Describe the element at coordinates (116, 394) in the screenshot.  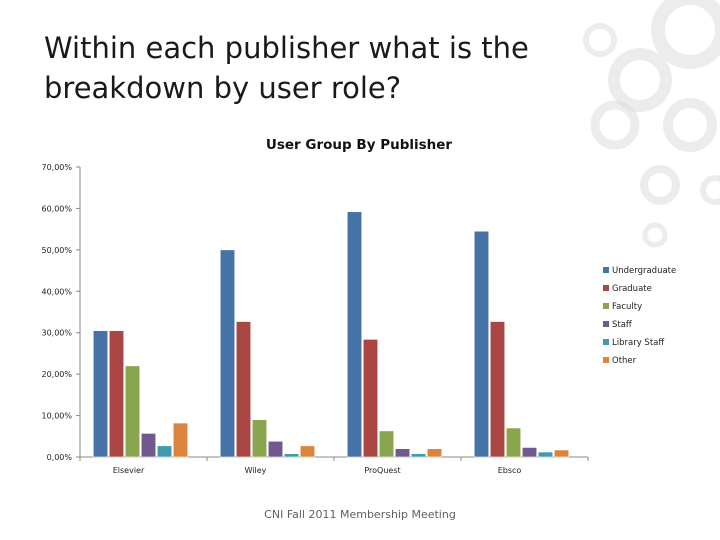
I see `bar-graduate-elsevier` at that location.